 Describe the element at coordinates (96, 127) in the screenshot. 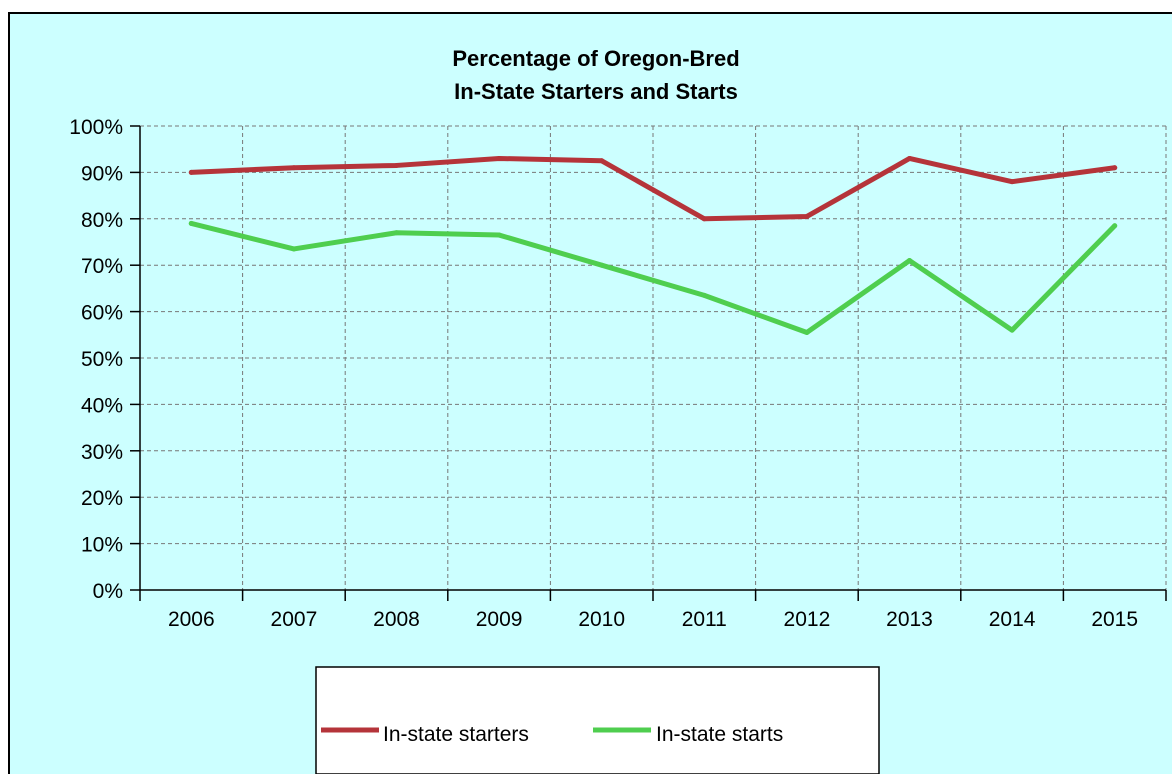

I see `y-tick-label: 100%` at that location.